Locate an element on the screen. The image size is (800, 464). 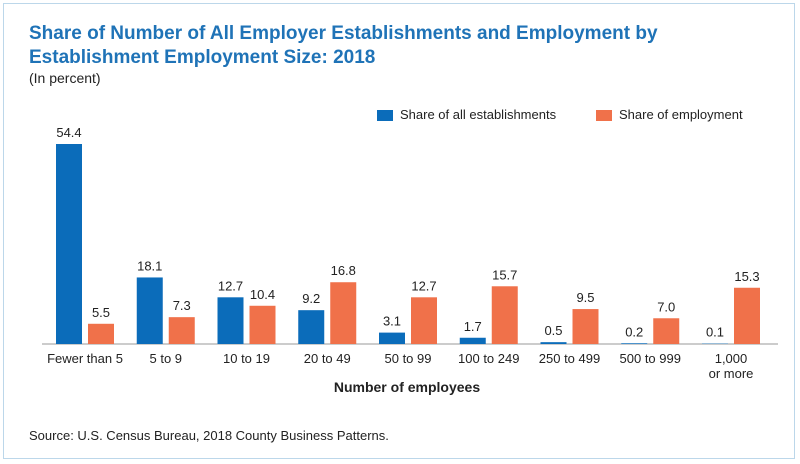
category-label-line: 20 to 49 is located at coordinates (327, 358).